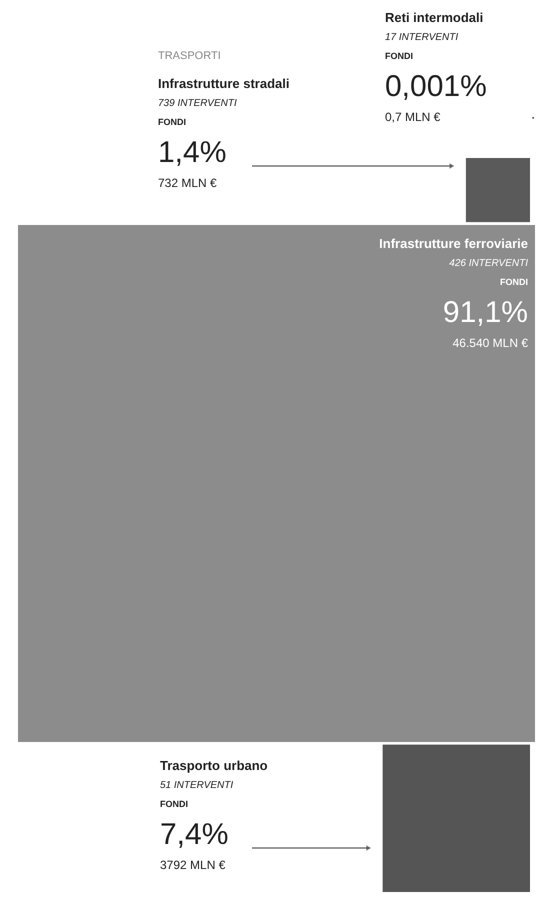 The image size is (541, 898). Describe the element at coordinates (434, 17) in the screenshot. I see `category-label: Reti intermodali` at that location.